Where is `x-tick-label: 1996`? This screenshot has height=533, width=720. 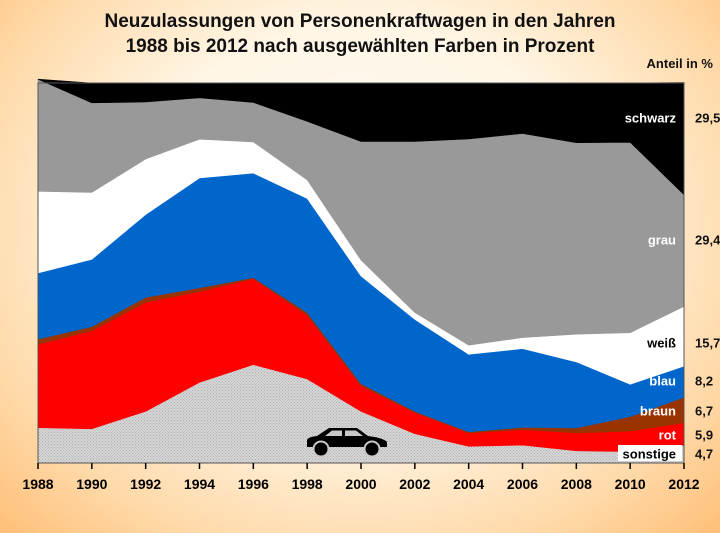
x-tick-label: 1996 is located at coordinates (253, 484).